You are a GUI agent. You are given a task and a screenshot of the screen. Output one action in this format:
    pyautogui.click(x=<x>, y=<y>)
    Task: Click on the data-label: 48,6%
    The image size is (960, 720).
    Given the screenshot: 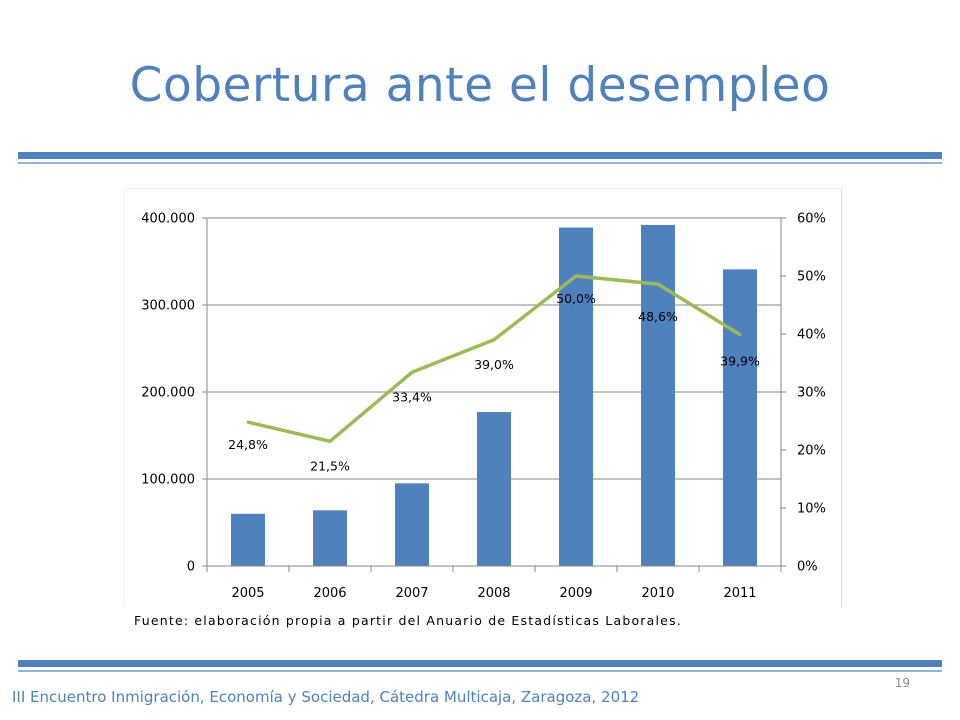 What is the action you would take?
    pyautogui.click(x=658, y=316)
    